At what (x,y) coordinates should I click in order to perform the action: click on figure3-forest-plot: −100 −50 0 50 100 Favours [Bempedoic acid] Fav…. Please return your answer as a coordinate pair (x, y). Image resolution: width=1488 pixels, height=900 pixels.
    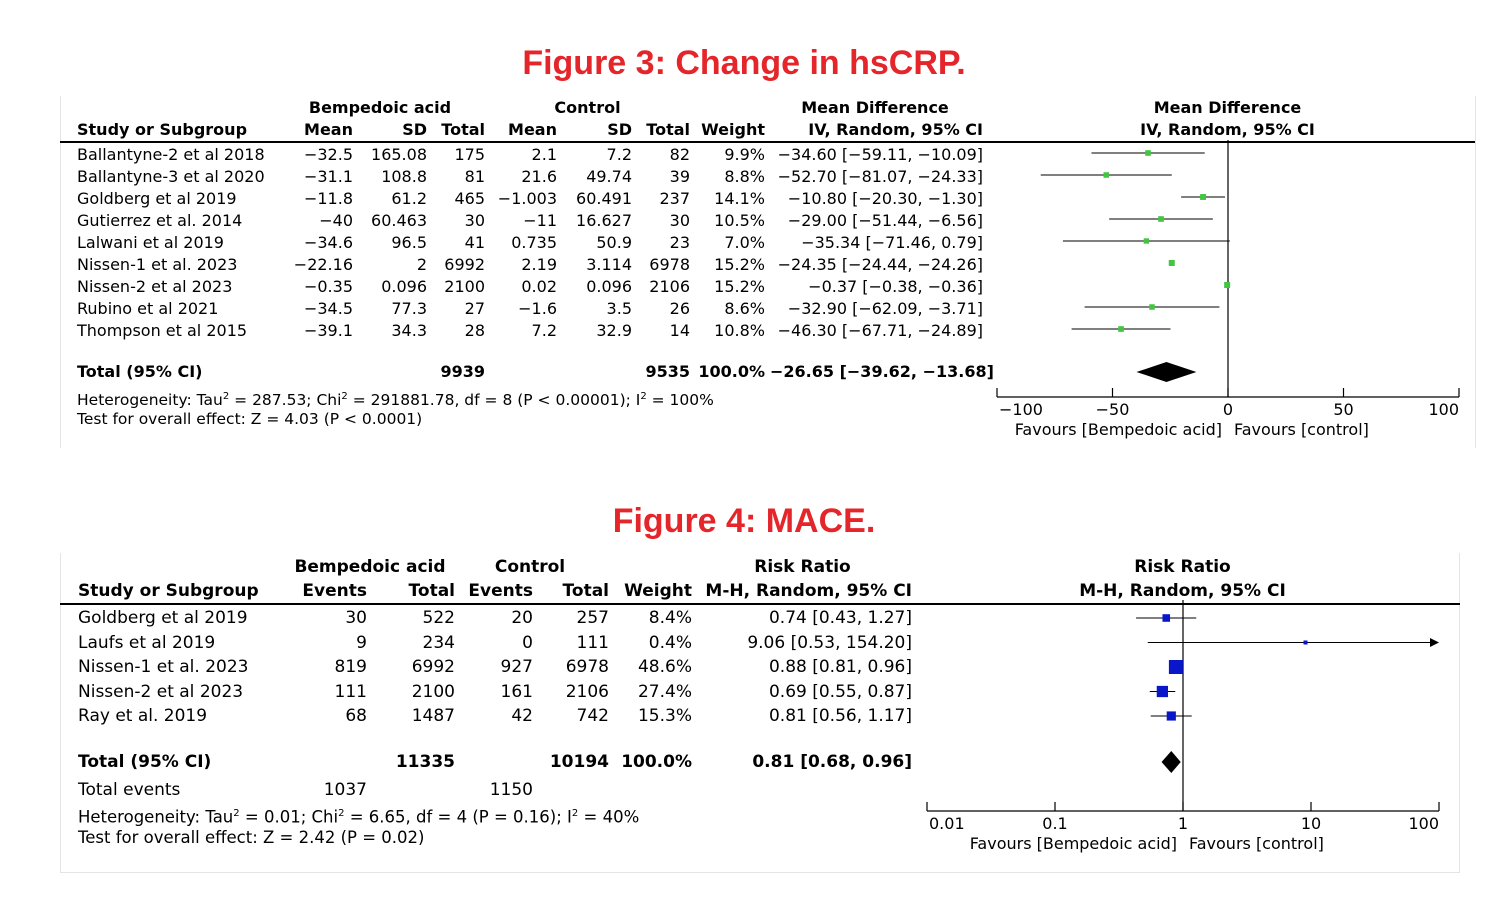
    Looking at the image, I should click on (1228, 289).